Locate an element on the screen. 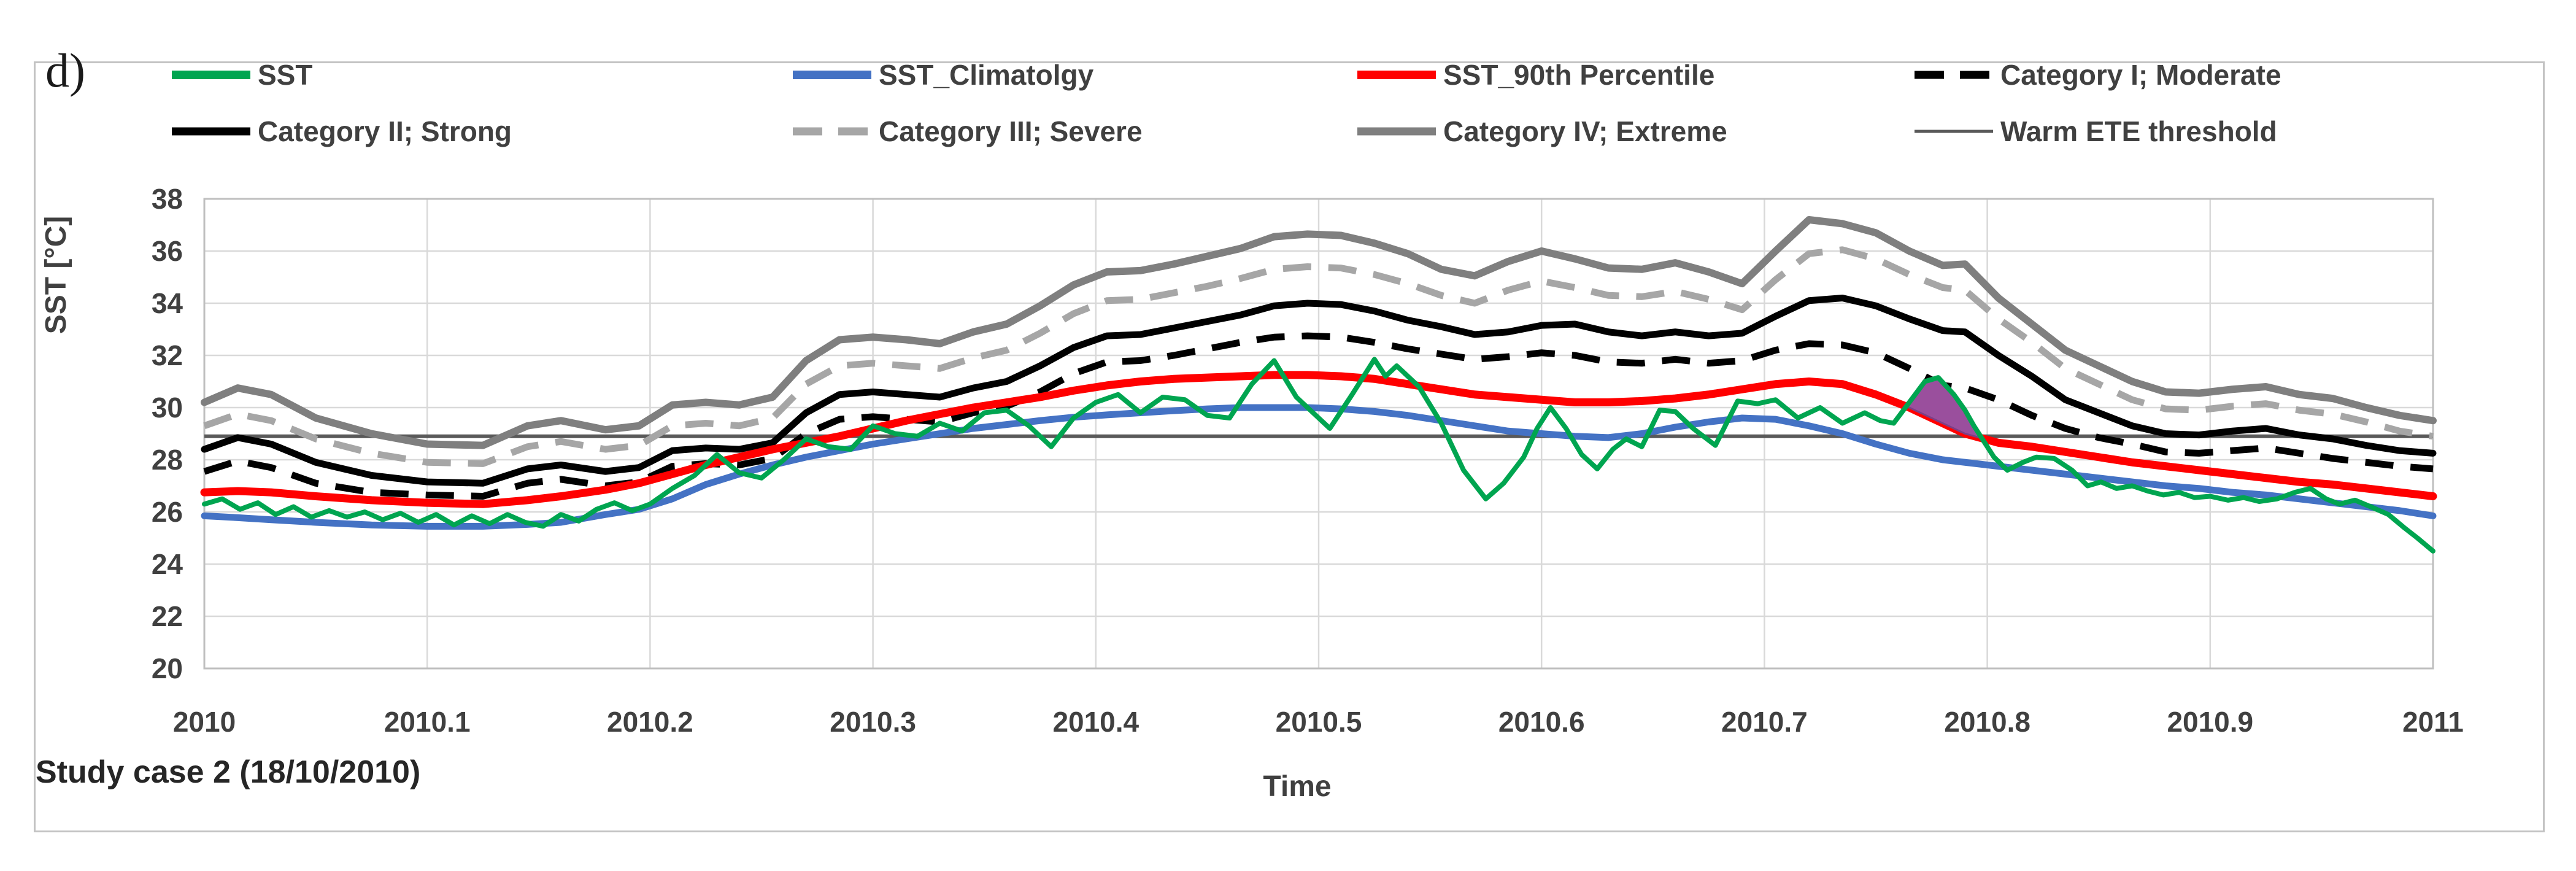 The width and height of the screenshot is (2576, 871). legend-swatch-warm-ete-threshold is located at coordinates (1954, 131).